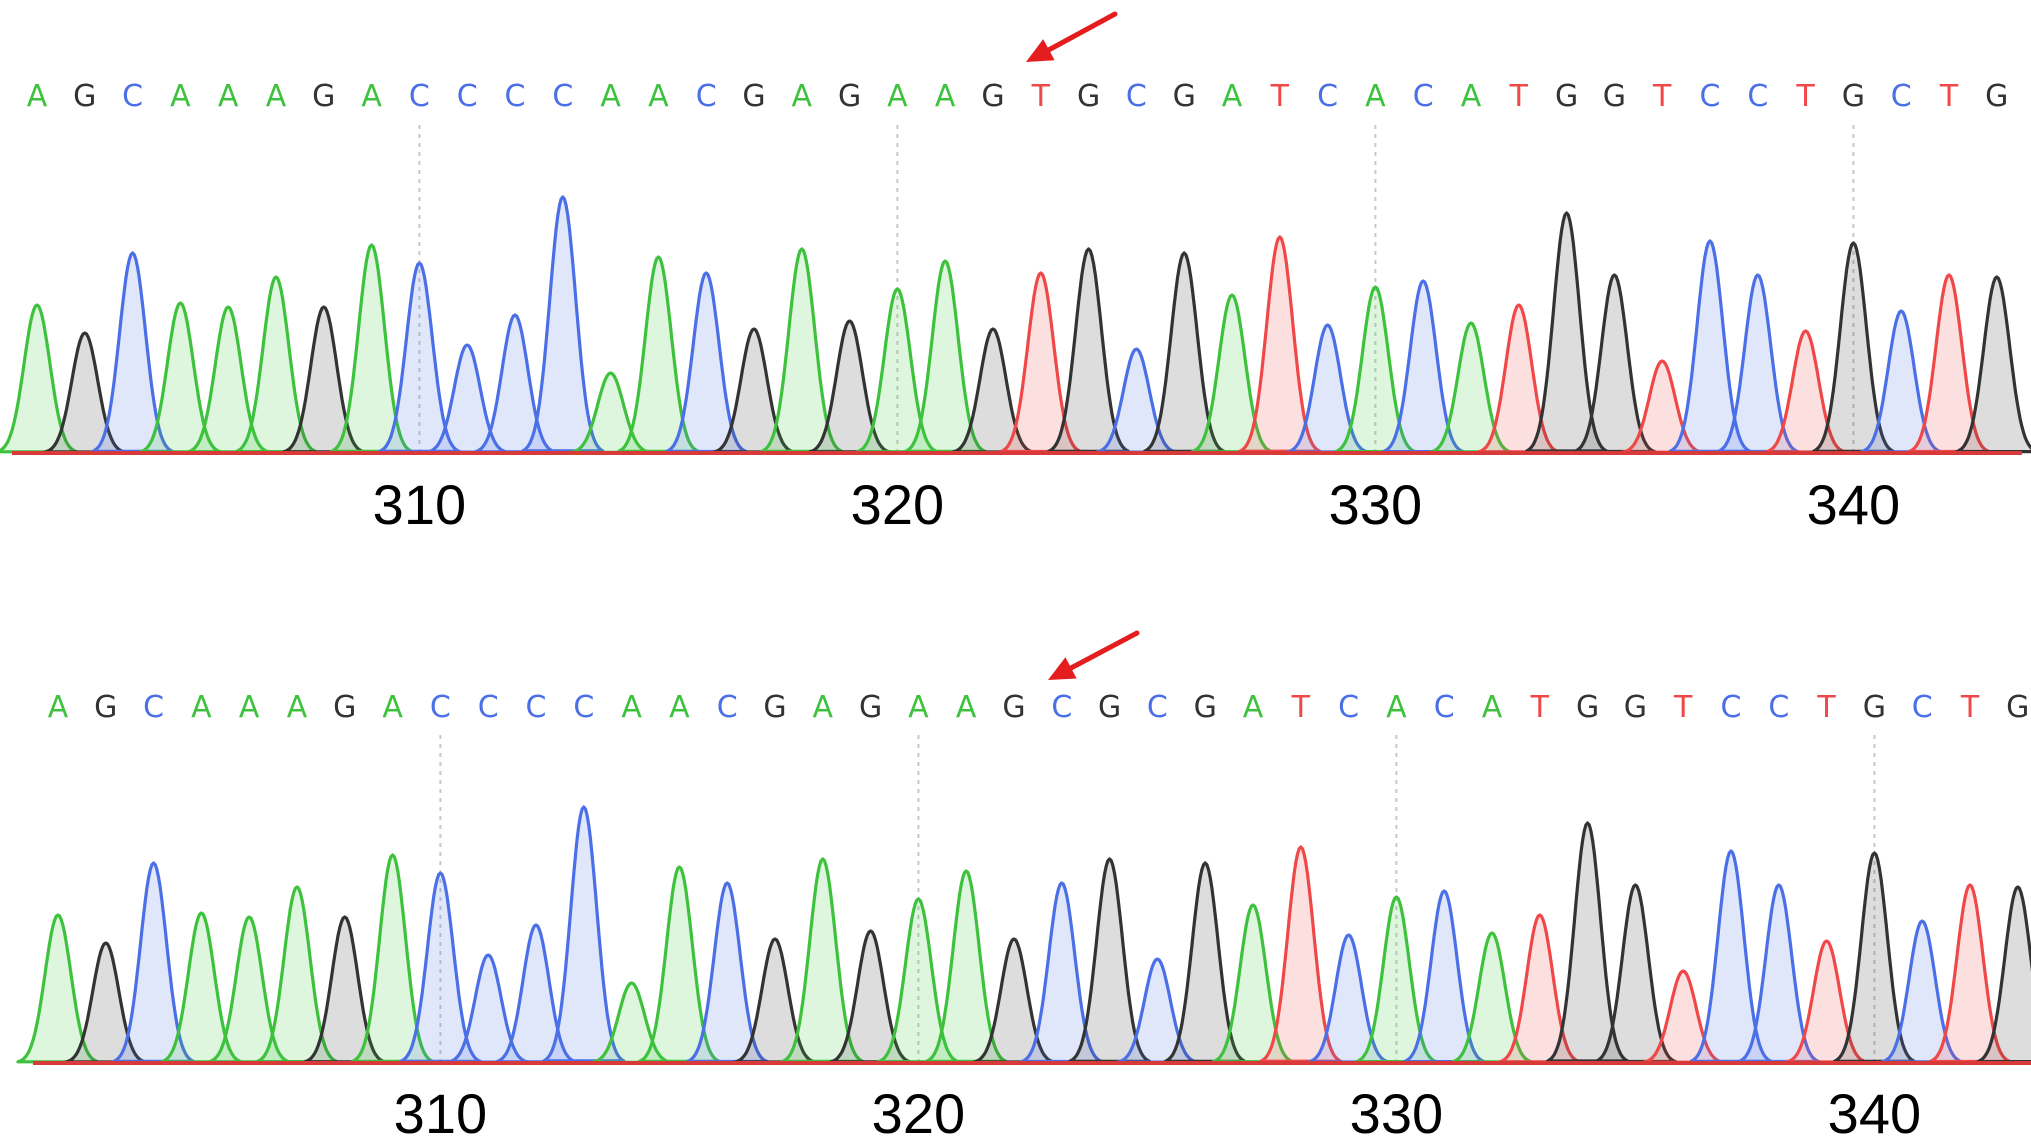  I want to click on x-tick-label: 330, so click(1396, 1109).